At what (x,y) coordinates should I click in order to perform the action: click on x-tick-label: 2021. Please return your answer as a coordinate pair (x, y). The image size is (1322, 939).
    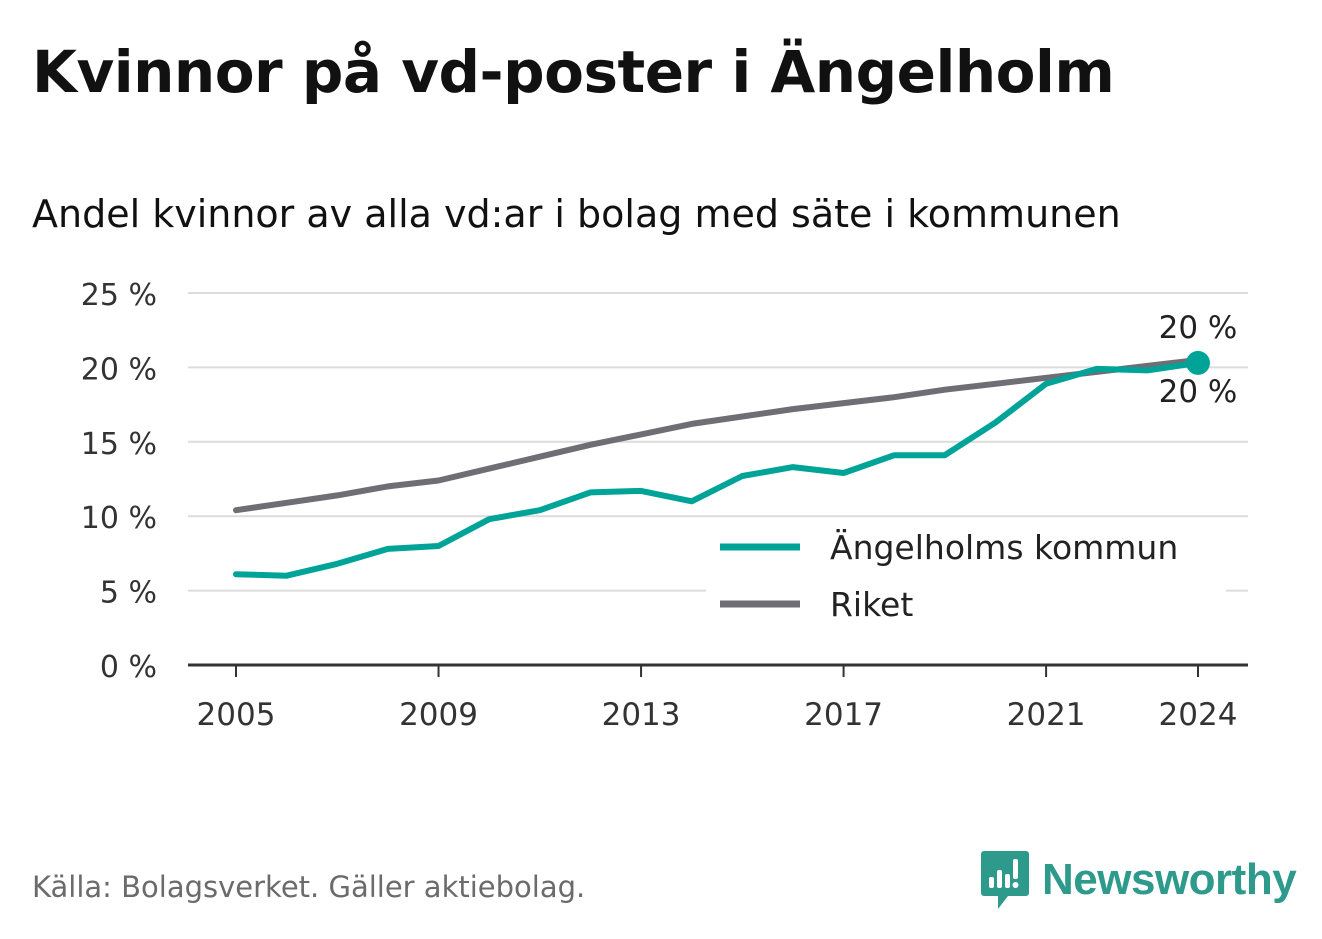
    Looking at the image, I should click on (1046, 715).